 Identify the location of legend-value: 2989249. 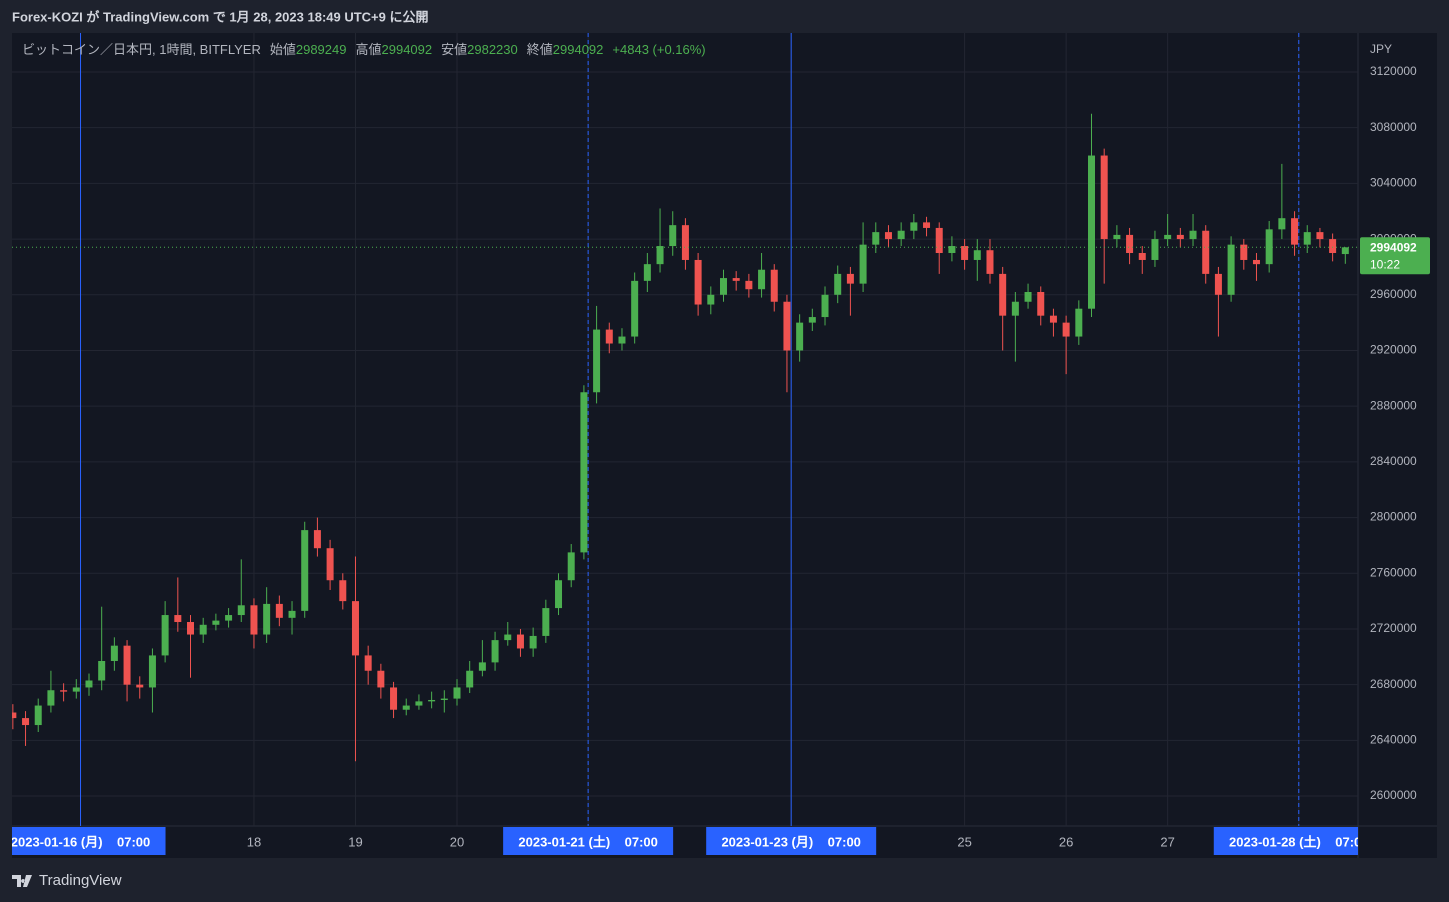
(321, 49).